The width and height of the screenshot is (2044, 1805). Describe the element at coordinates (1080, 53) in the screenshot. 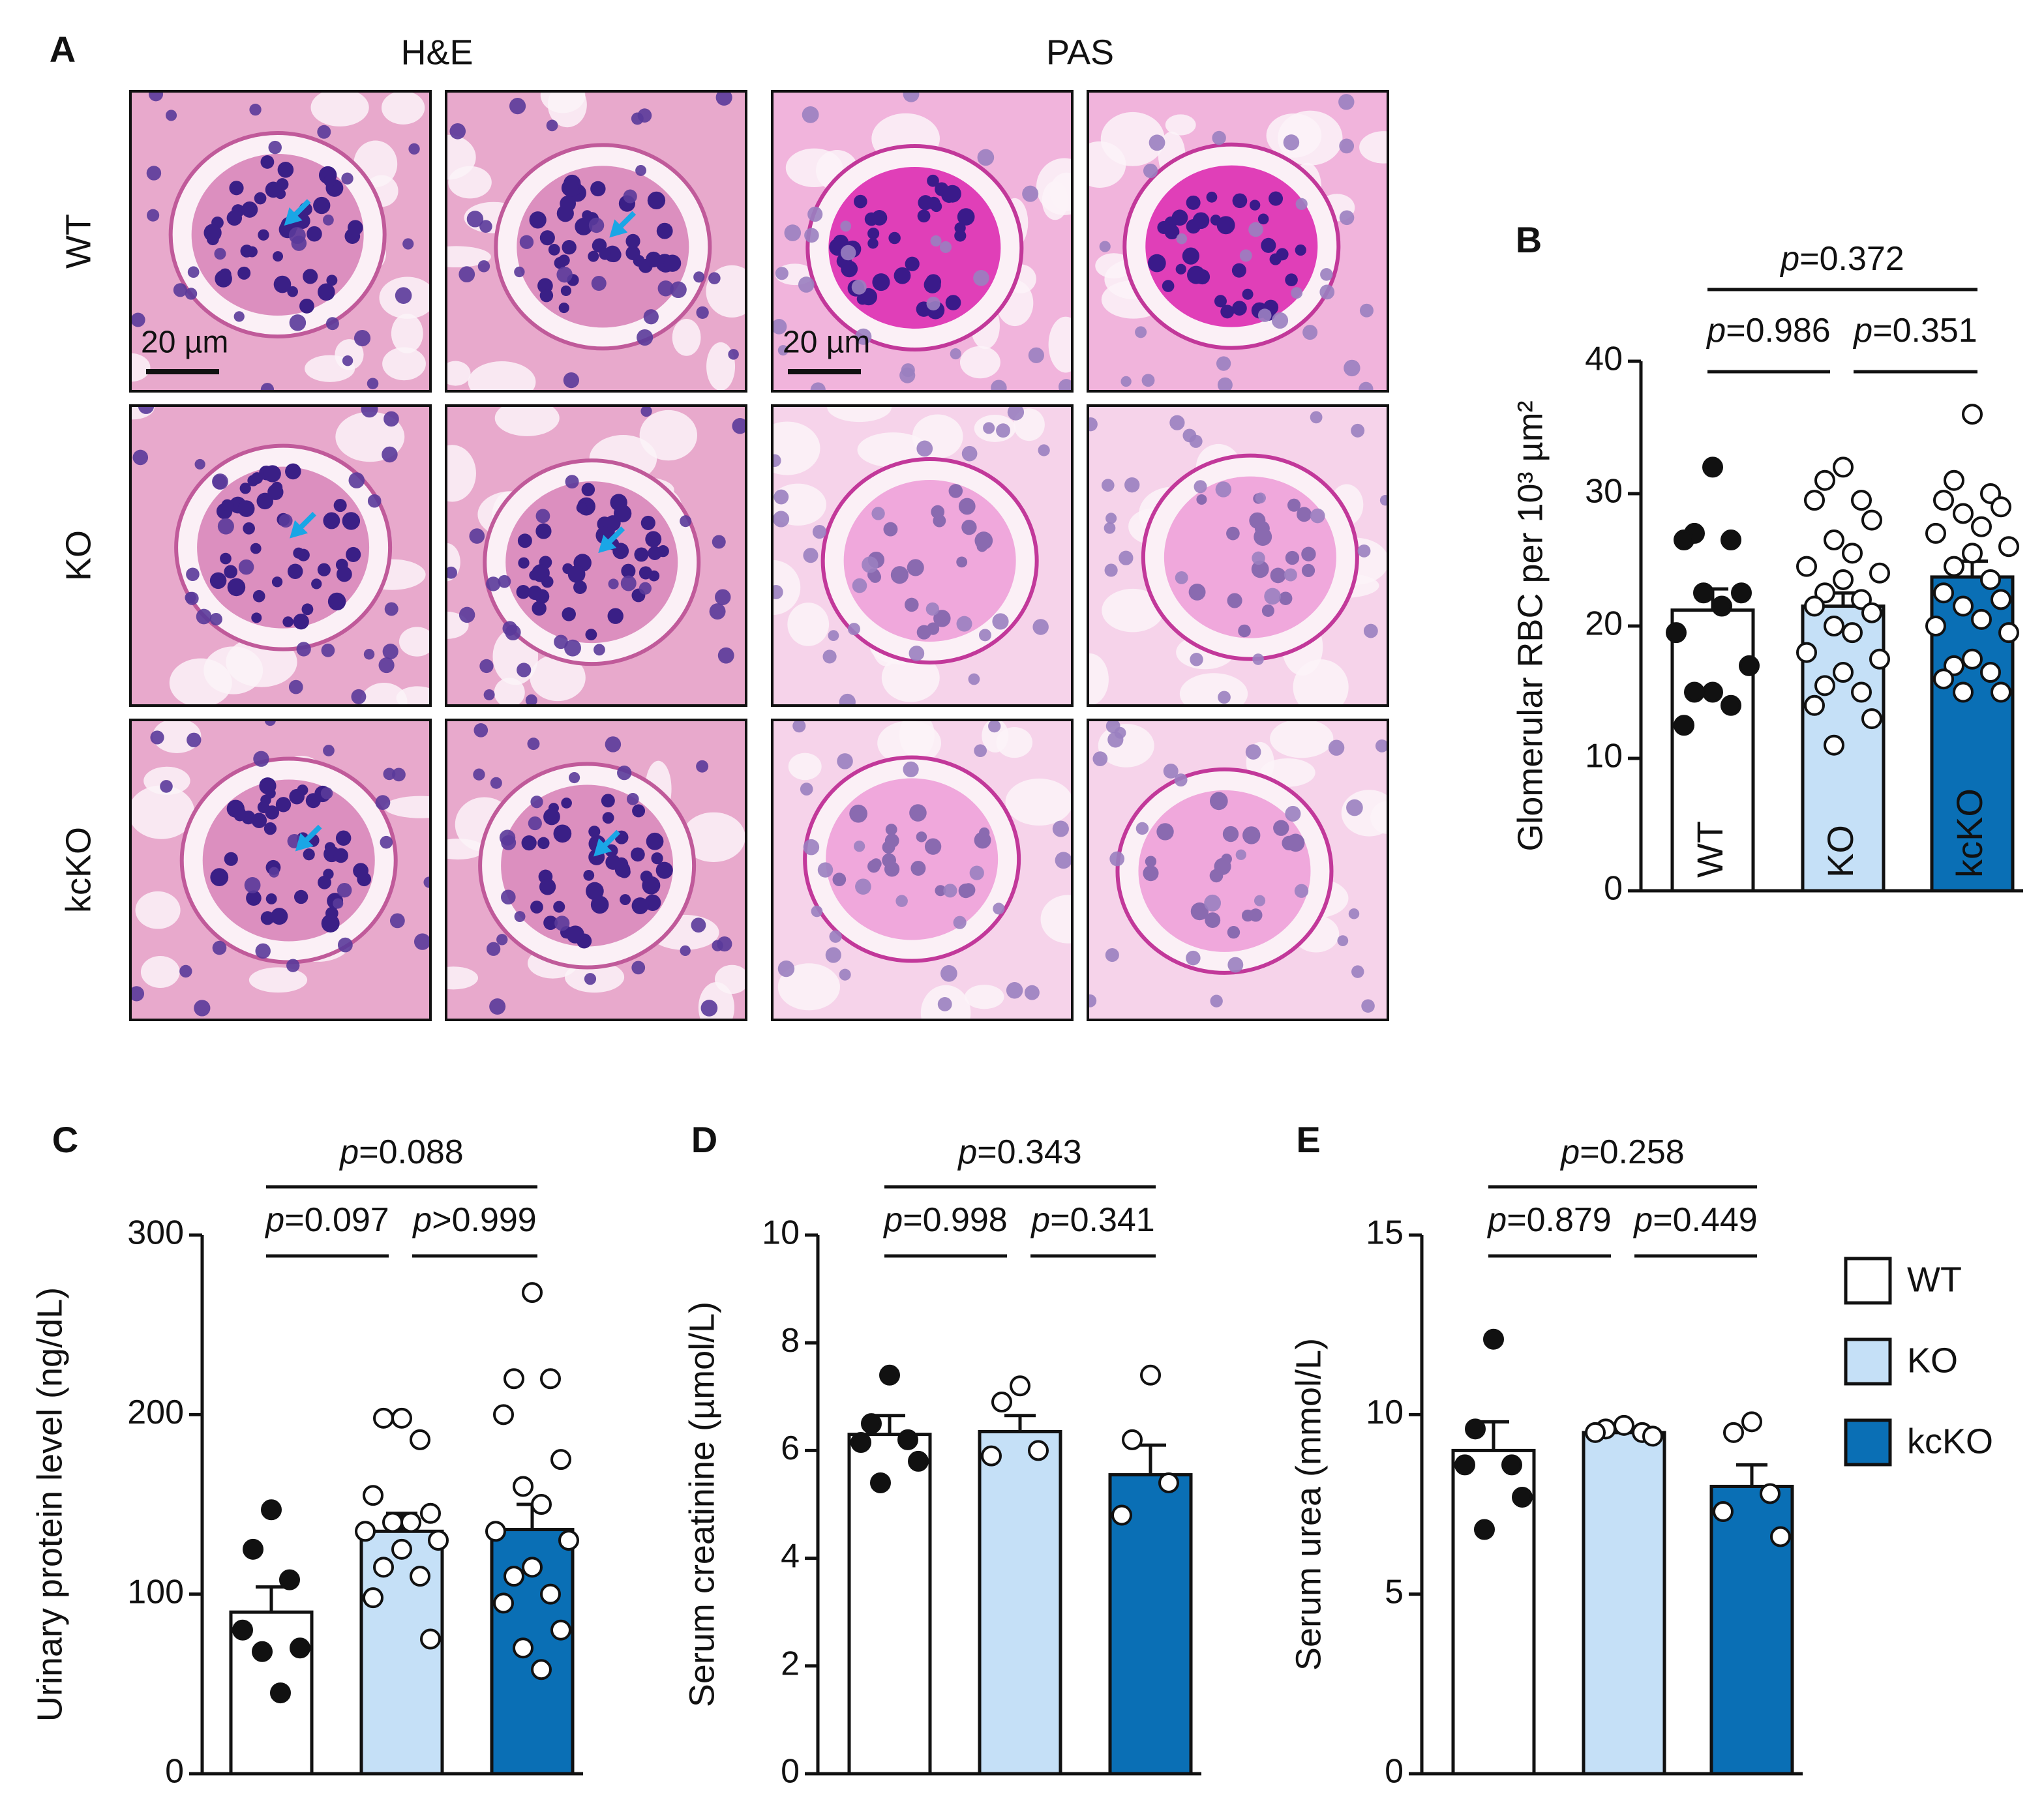

I see `column-heading: PAS` at that location.